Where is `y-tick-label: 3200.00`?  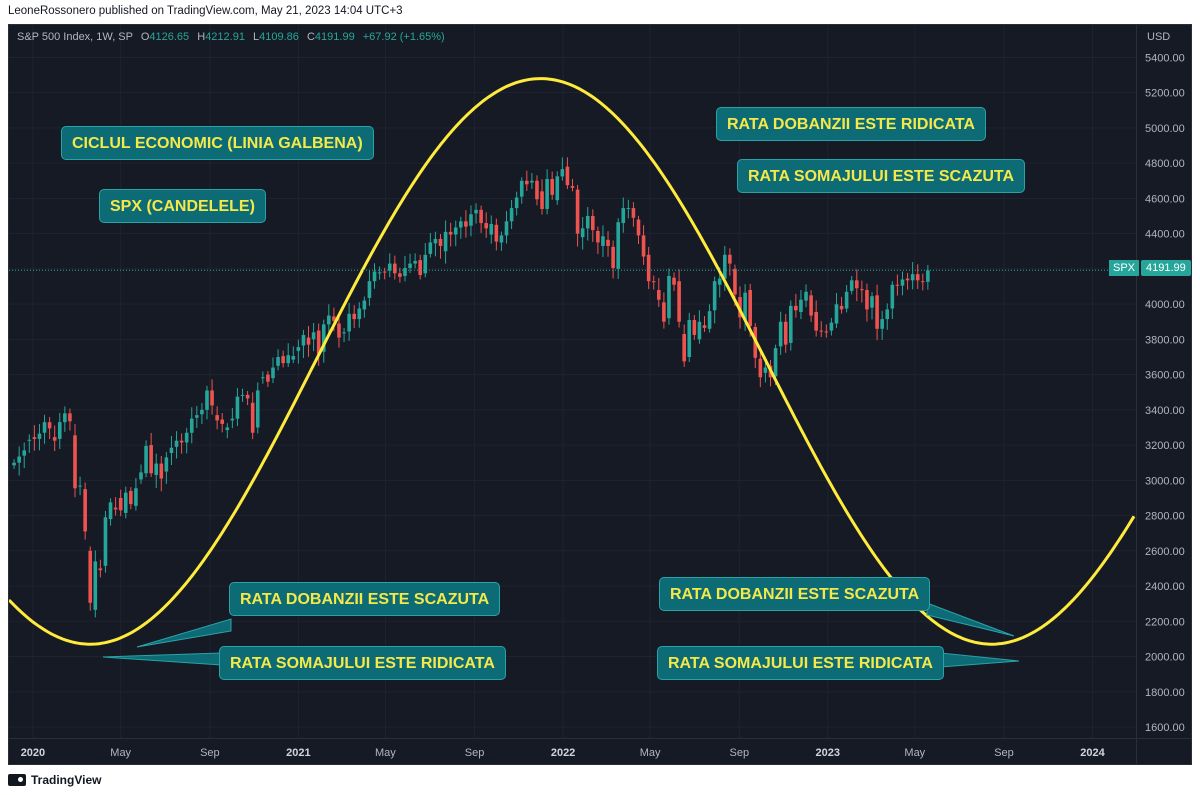 y-tick-label: 3200.00 is located at coordinates (1165, 446).